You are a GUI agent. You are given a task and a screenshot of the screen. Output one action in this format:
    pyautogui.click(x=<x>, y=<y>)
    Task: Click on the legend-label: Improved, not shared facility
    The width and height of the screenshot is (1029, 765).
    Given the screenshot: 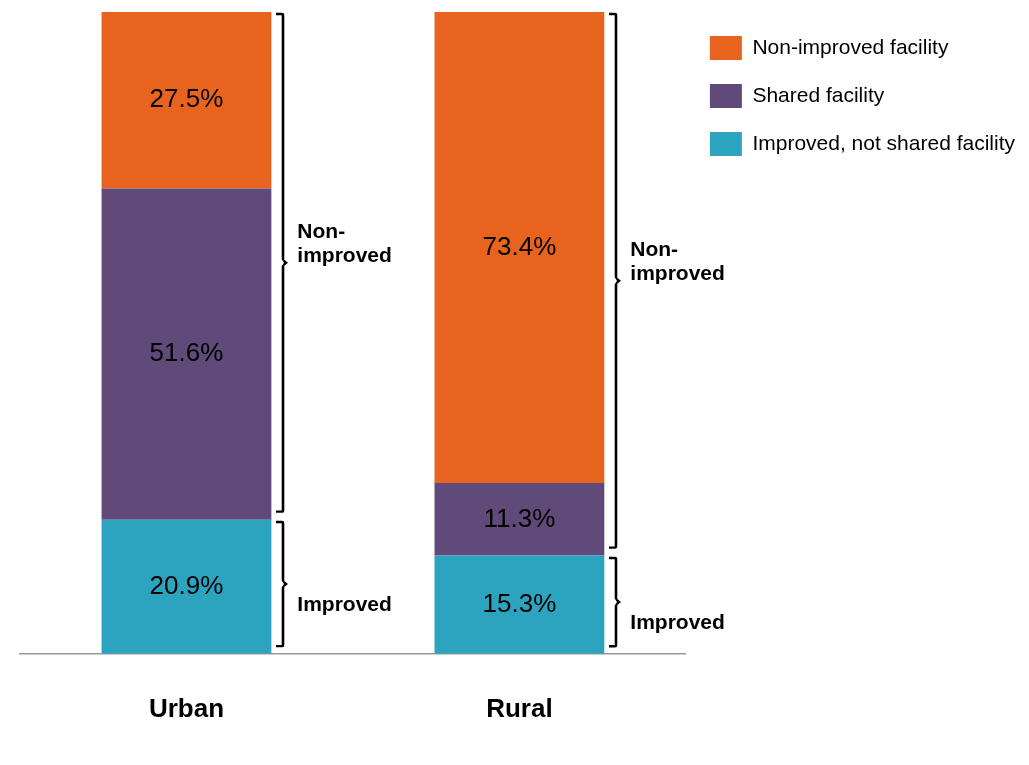 What is the action you would take?
    pyautogui.click(x=884, y=142)
    